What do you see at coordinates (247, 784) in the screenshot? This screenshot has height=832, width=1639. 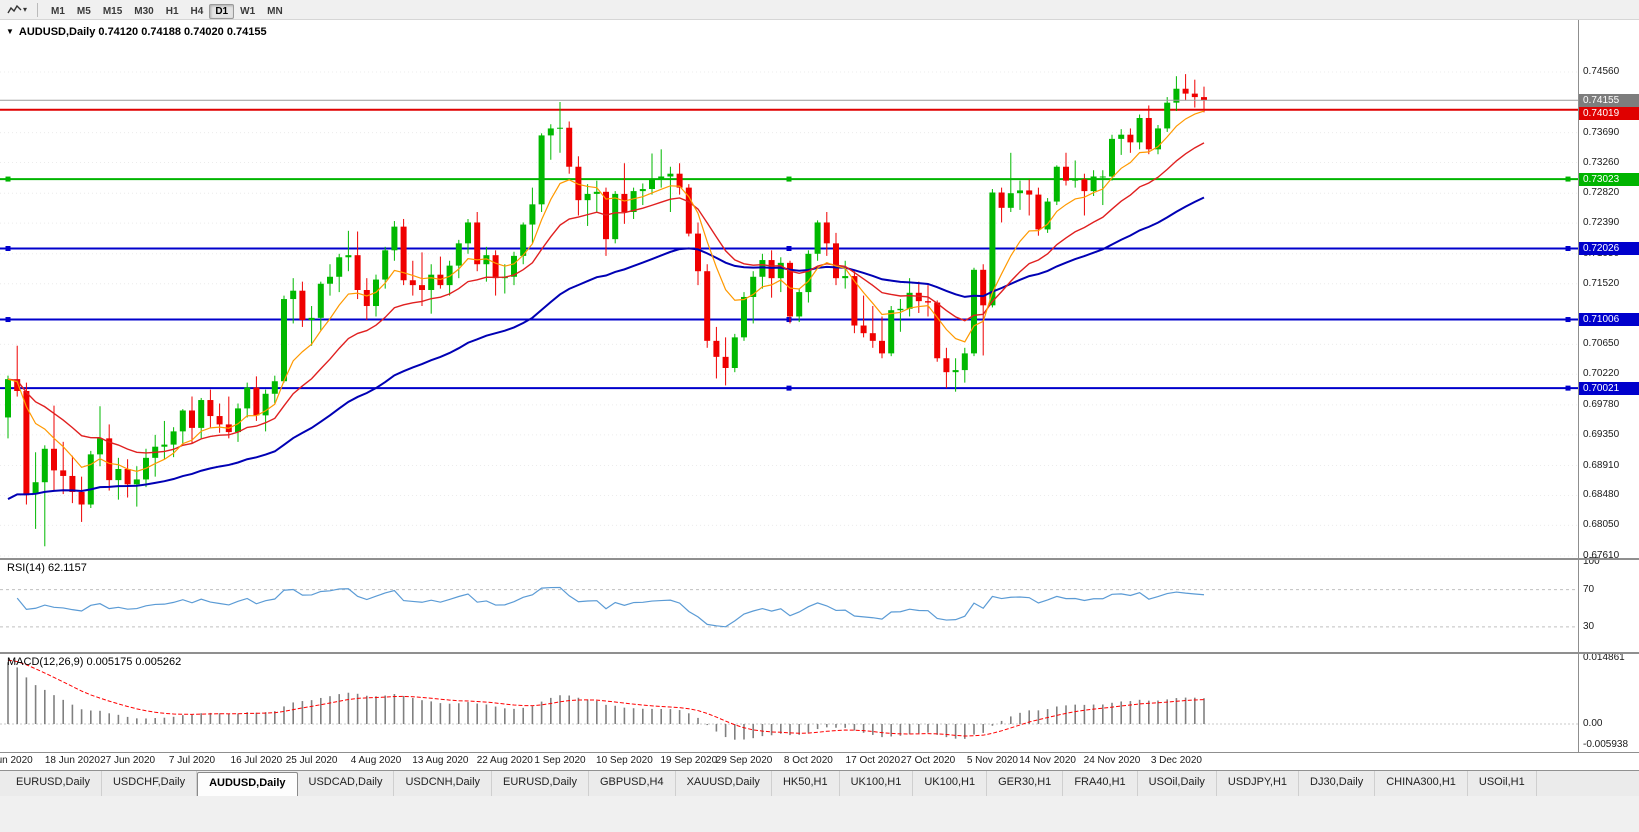 I see `tab-audusd-daily: AUDUSD,Daily` at bounding box center [247, 784].